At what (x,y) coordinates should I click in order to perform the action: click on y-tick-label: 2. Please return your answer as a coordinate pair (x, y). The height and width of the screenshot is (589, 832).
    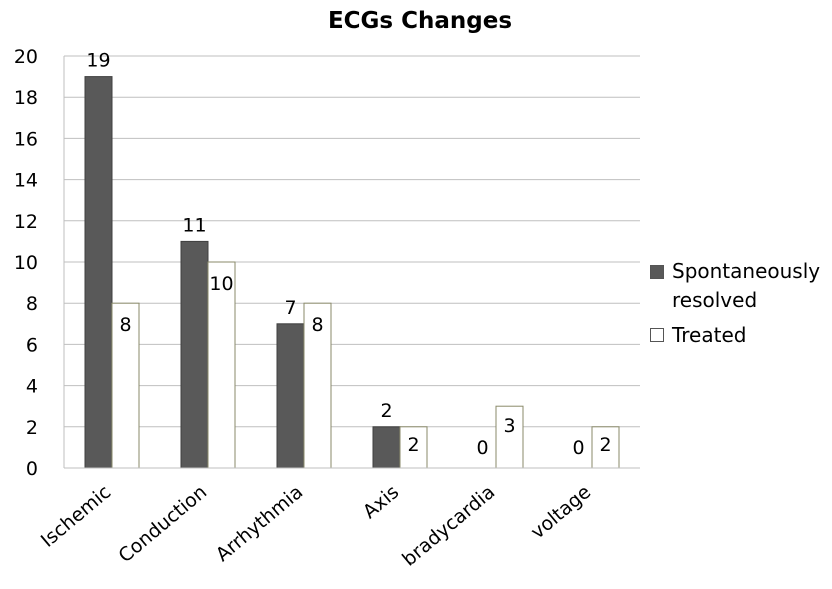
    Looking at the image, I should click on (32, 428).